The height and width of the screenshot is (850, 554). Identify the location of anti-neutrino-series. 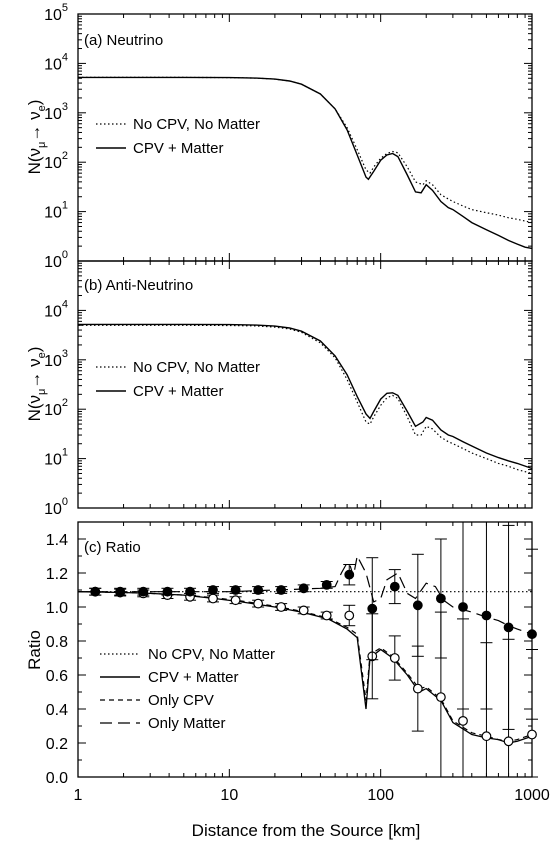
(305, 399).